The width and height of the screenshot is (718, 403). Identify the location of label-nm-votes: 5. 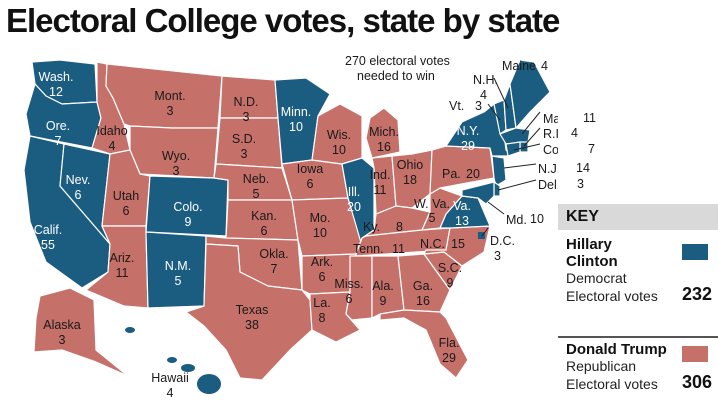
(178, 281).